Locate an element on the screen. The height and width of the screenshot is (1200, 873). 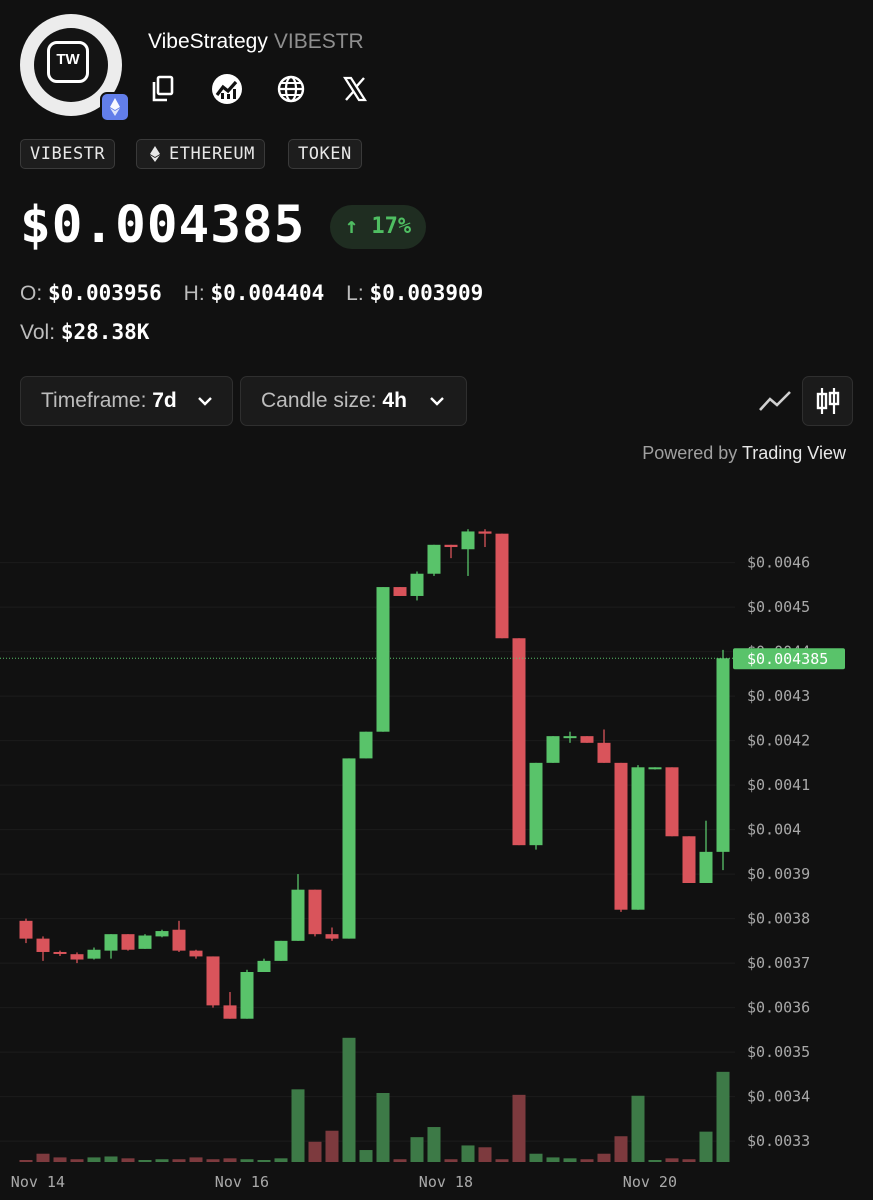
token-title: VibeStrategy VIBESTR is located at coordinates (256, 42).